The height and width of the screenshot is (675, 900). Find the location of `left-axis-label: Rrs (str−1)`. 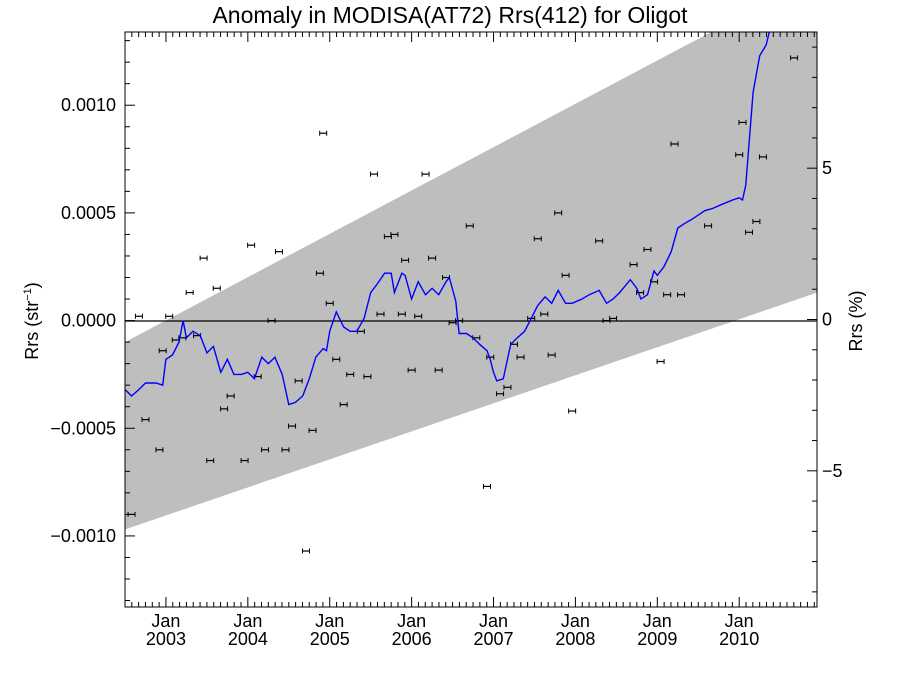

left-axis-label: Rrs (str−1) is located at coordinates (32, 321).